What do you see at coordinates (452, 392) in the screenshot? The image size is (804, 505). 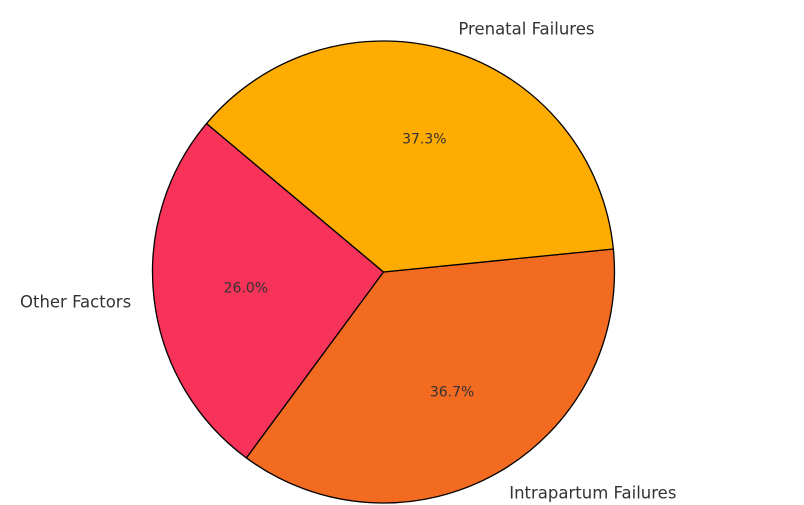 I see `pie-pct-label-intrapartum-failures: 36.7%` at bounding box center [452, 392].